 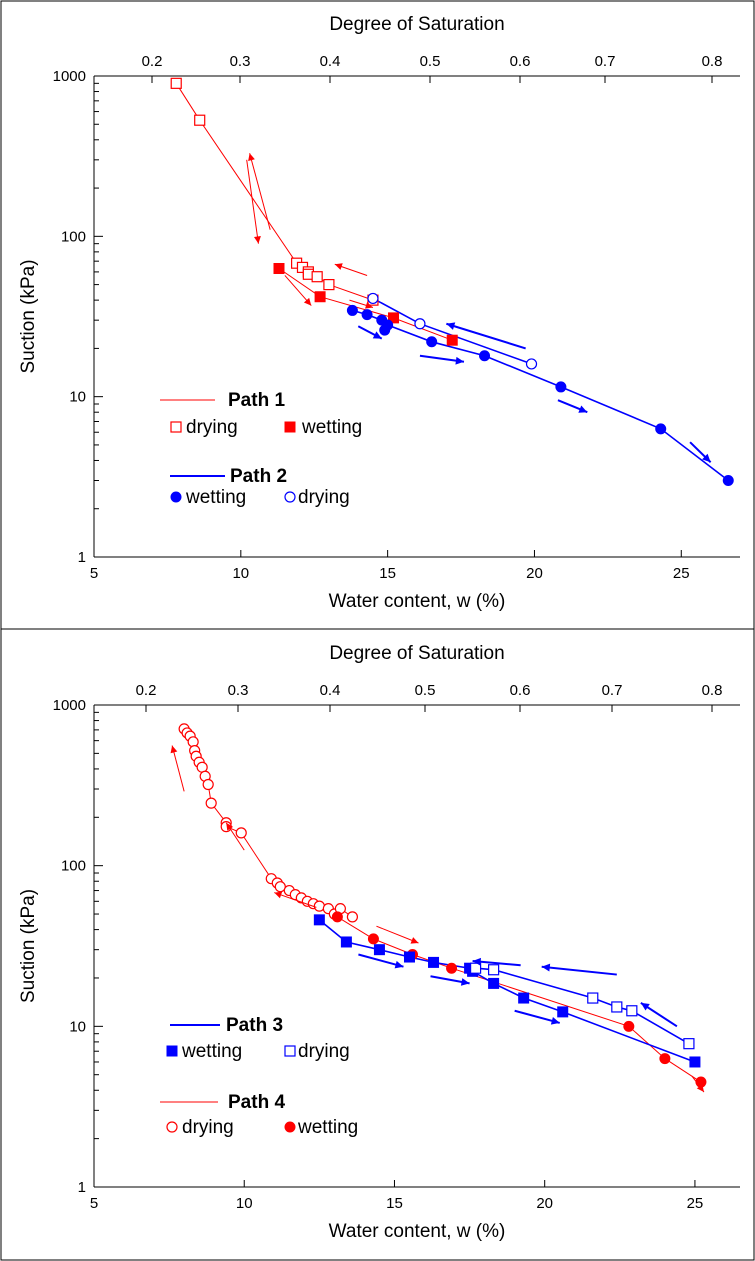 I want to click on x-tick-label: 20, so click(x=544, y=1203).